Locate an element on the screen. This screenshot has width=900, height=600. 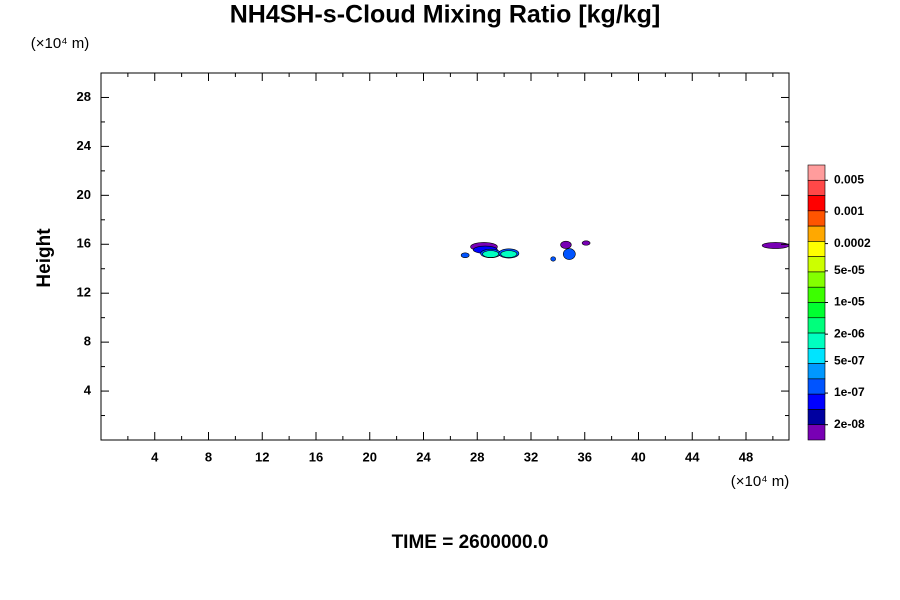
y-axis-label: Height is located at coordinates (44, 258).